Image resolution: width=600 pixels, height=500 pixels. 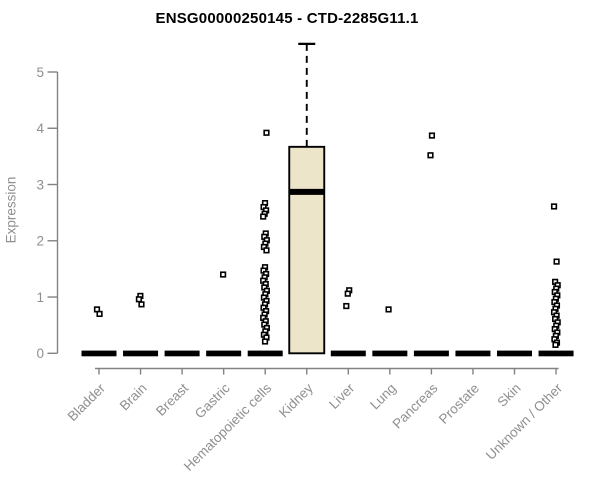 What do you see at coordinates (508, 395) in the screenshot?
I see `x-tick-label-skin: Skin` at bounding box center [508, 395].